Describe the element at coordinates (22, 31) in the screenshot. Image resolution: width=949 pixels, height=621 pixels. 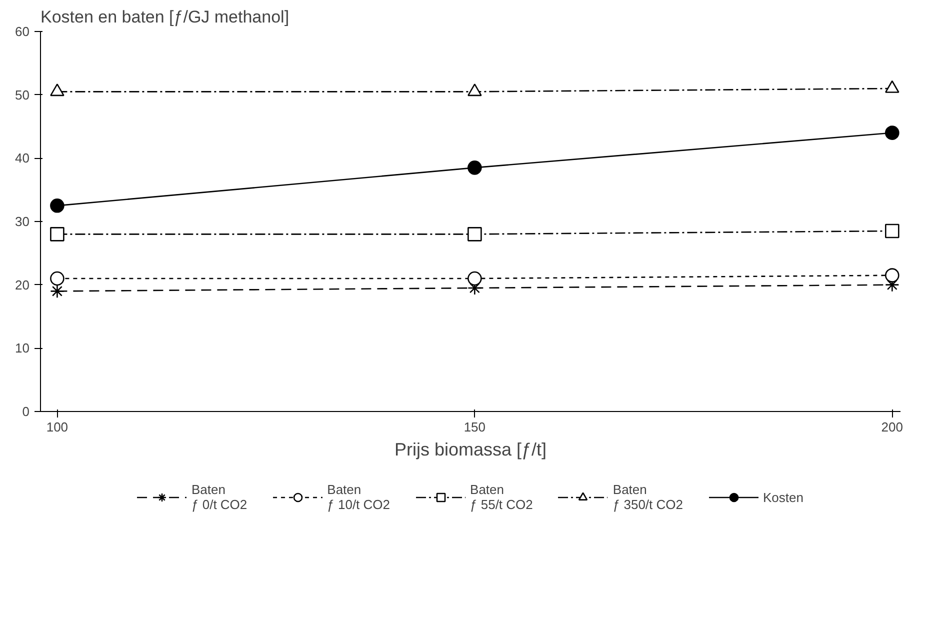
I see `y-tick-label: 60` at that location.